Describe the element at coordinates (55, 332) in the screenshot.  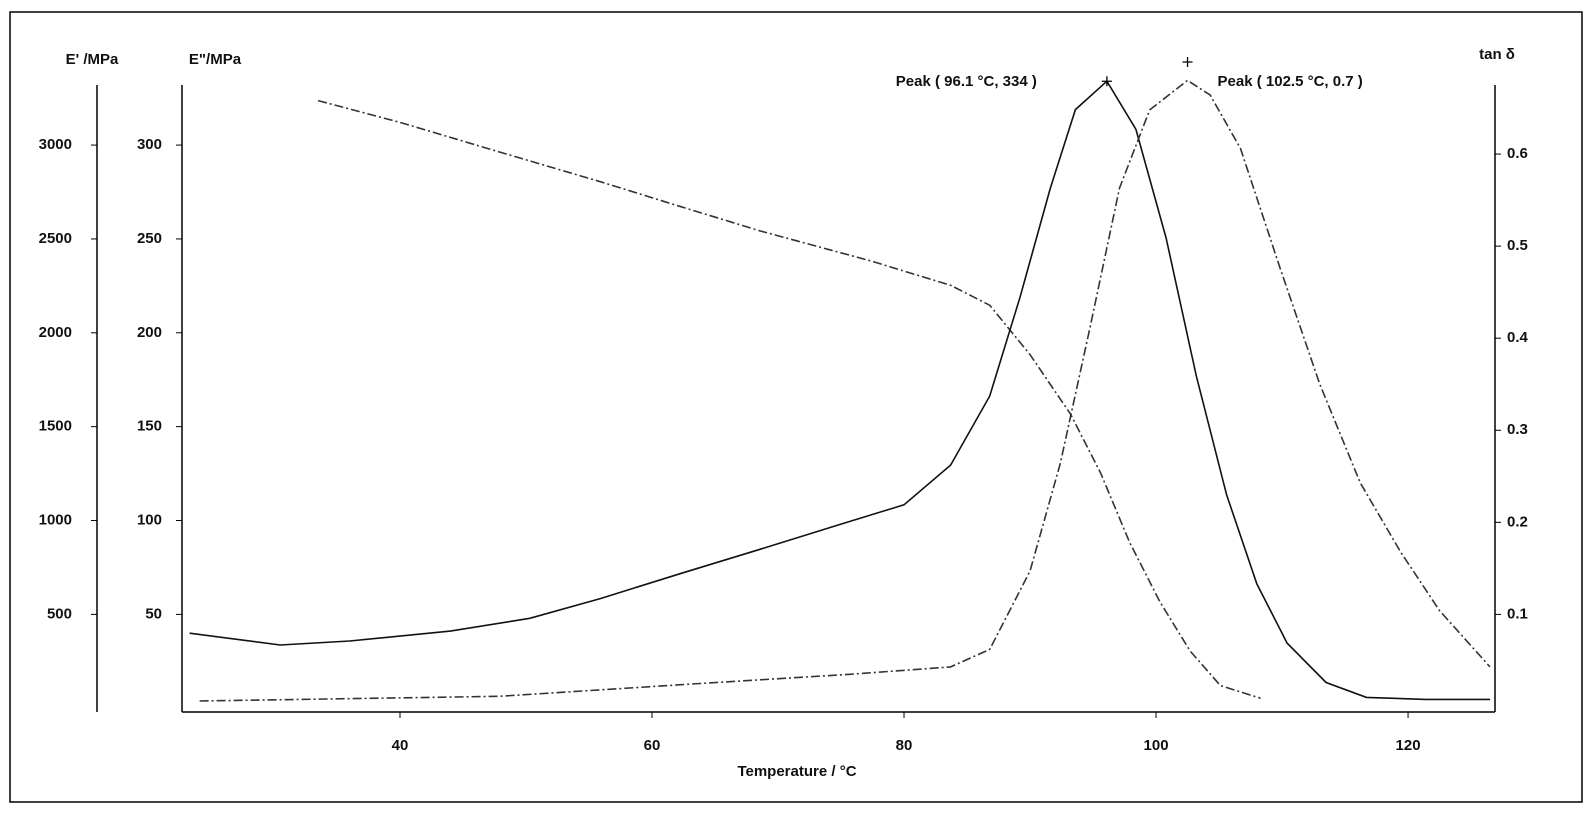
I see `y-tick-label: 2000` at that location.